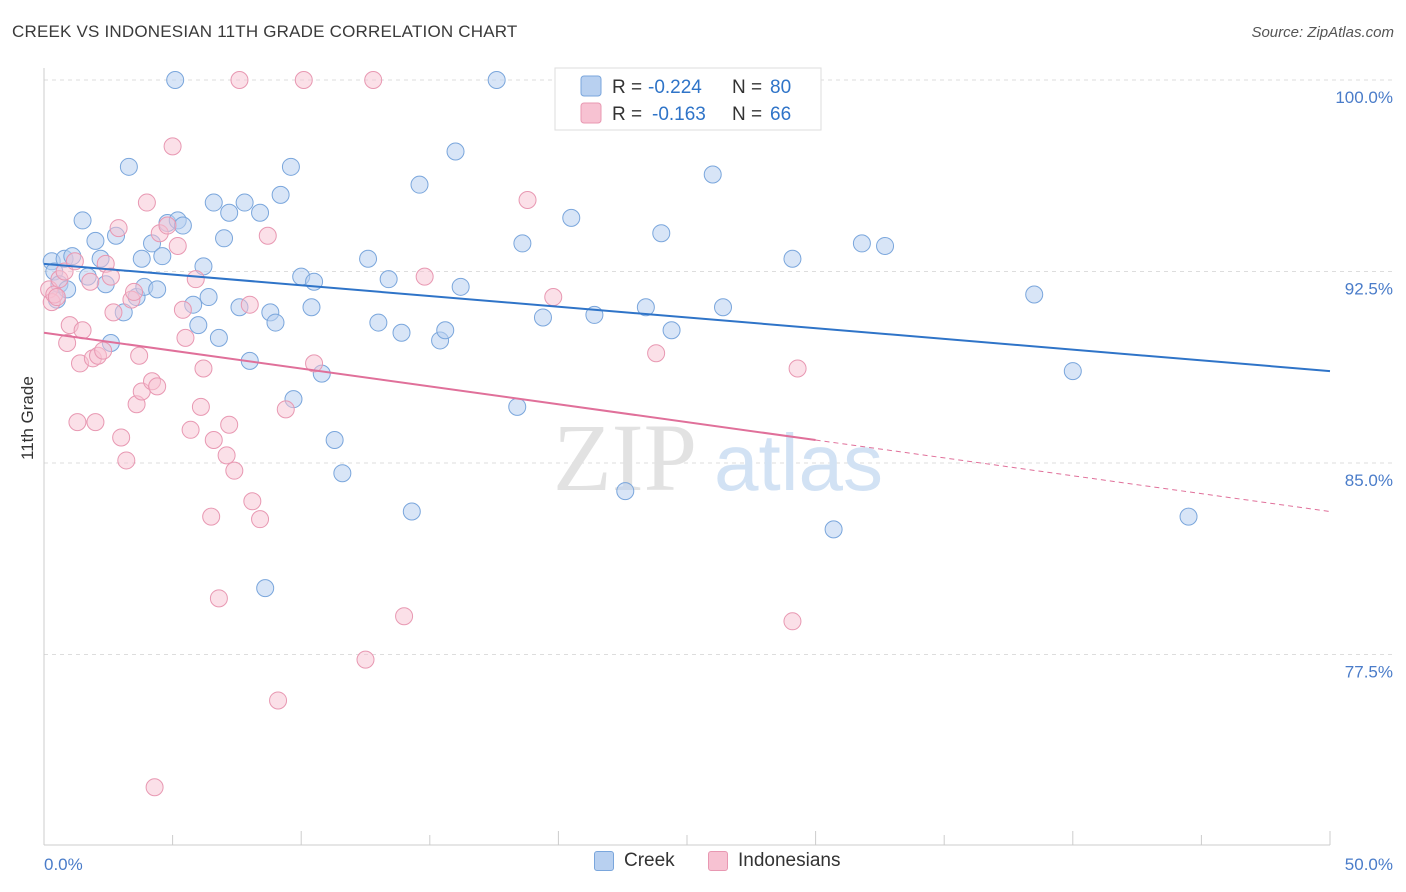 The height and width of the screenshot is (892, 1406). What do you see at coordinates (789, 860) in the screenshot?
I see `bottom-legend-indo-label: Indonesians` at bounding box center [789, 860].